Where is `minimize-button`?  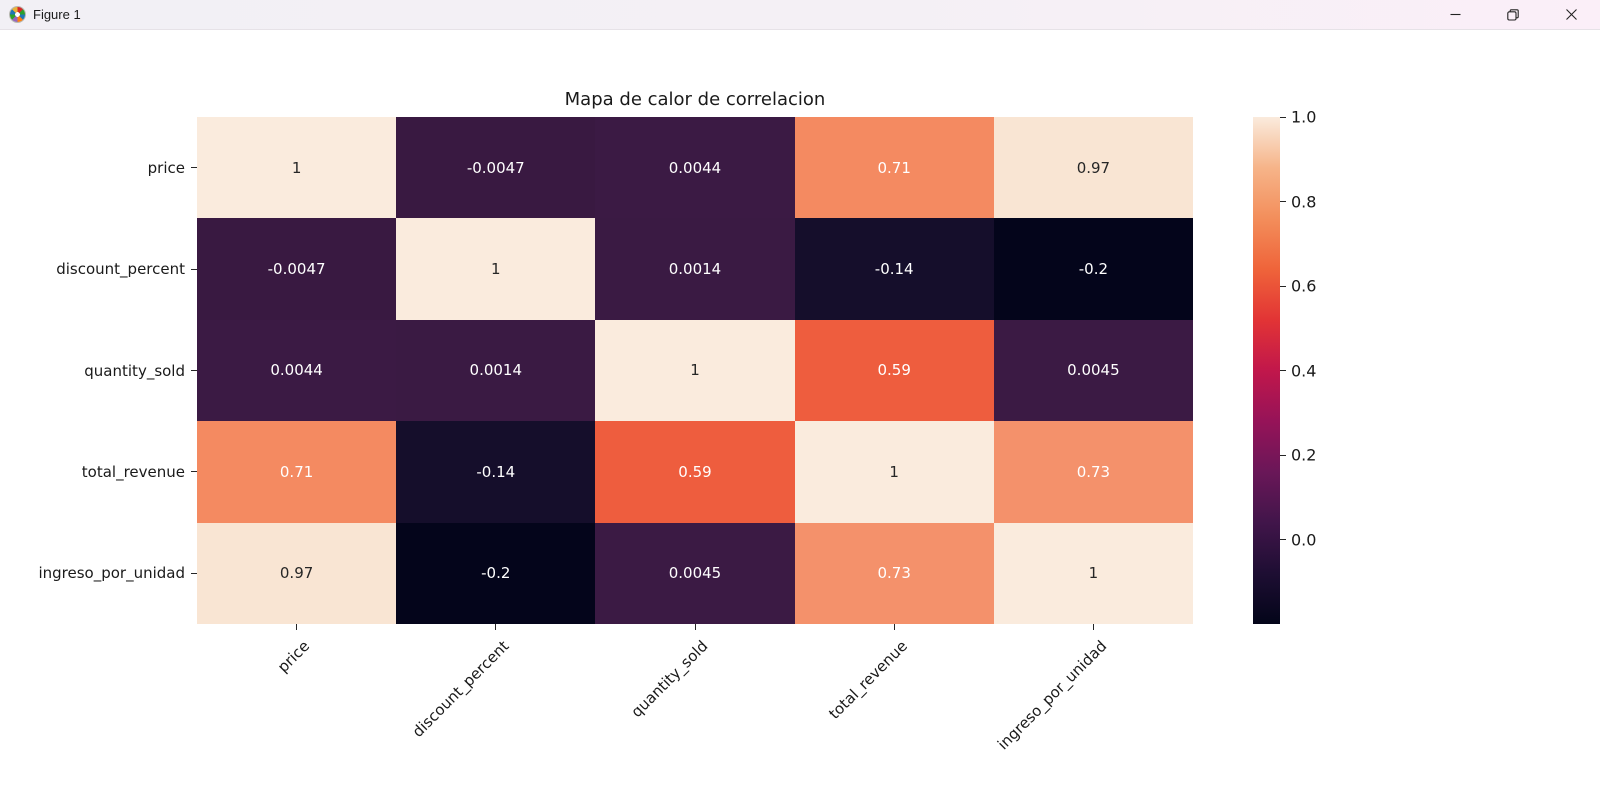 minimize-button is located at coordinates (1455, 15).